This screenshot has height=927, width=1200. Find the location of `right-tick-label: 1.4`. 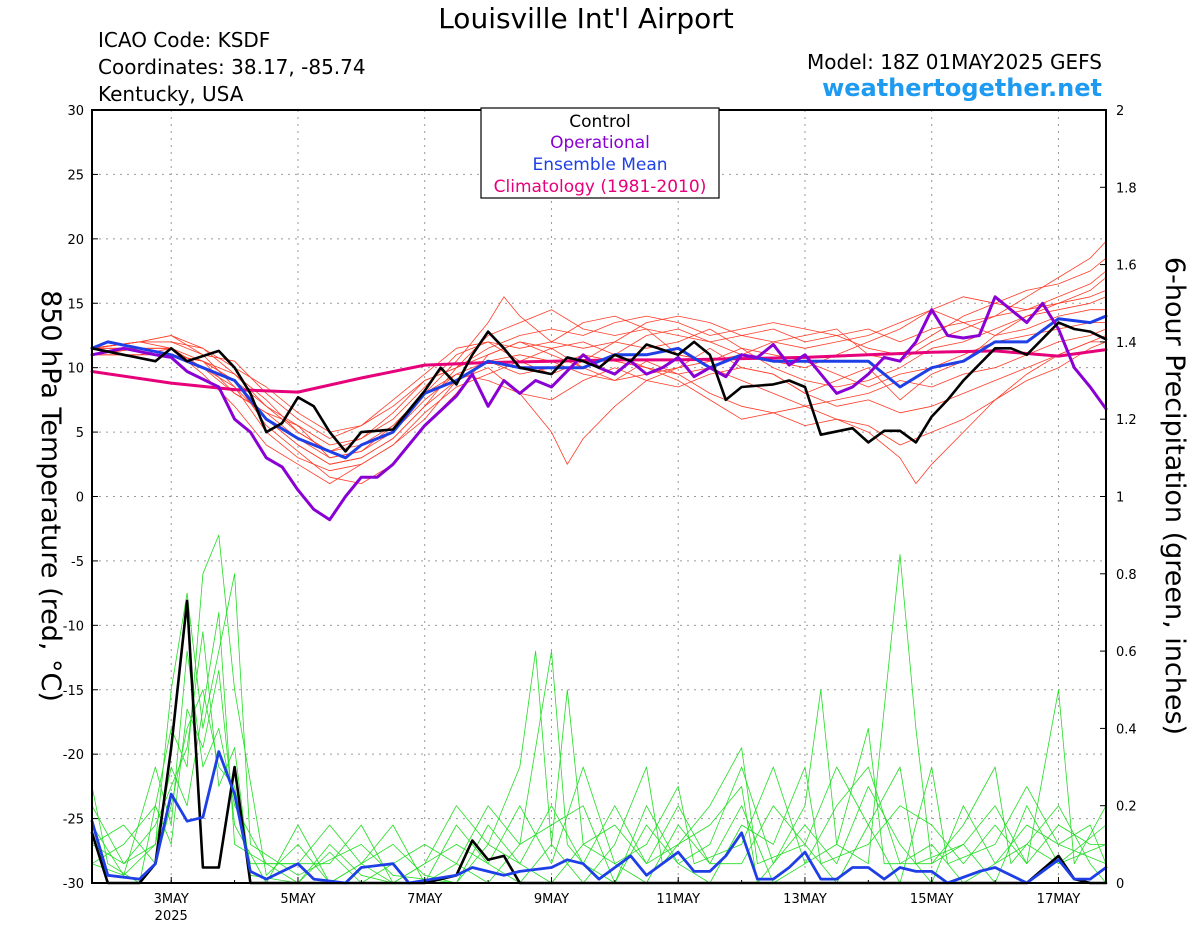

right-tick-label: 1.4 is located at coordinates (1126, 343).